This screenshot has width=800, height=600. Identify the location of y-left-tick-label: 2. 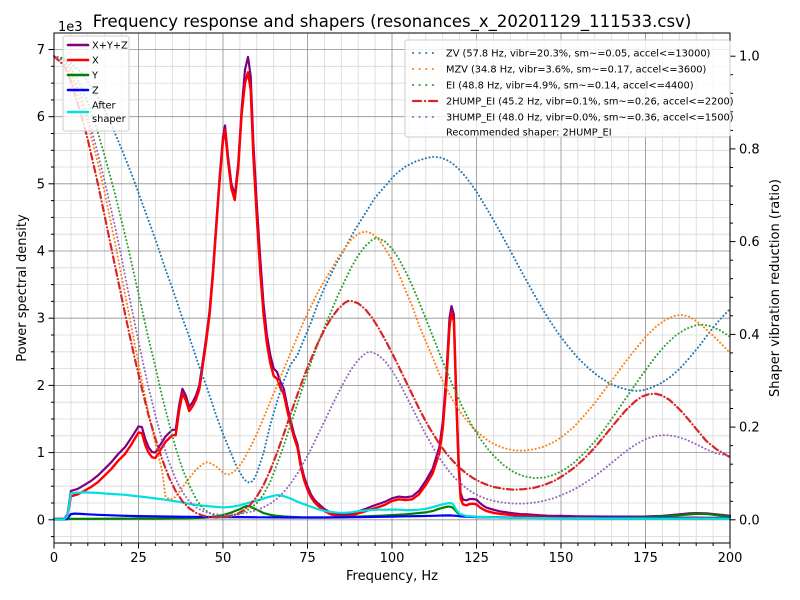
(41, 386).